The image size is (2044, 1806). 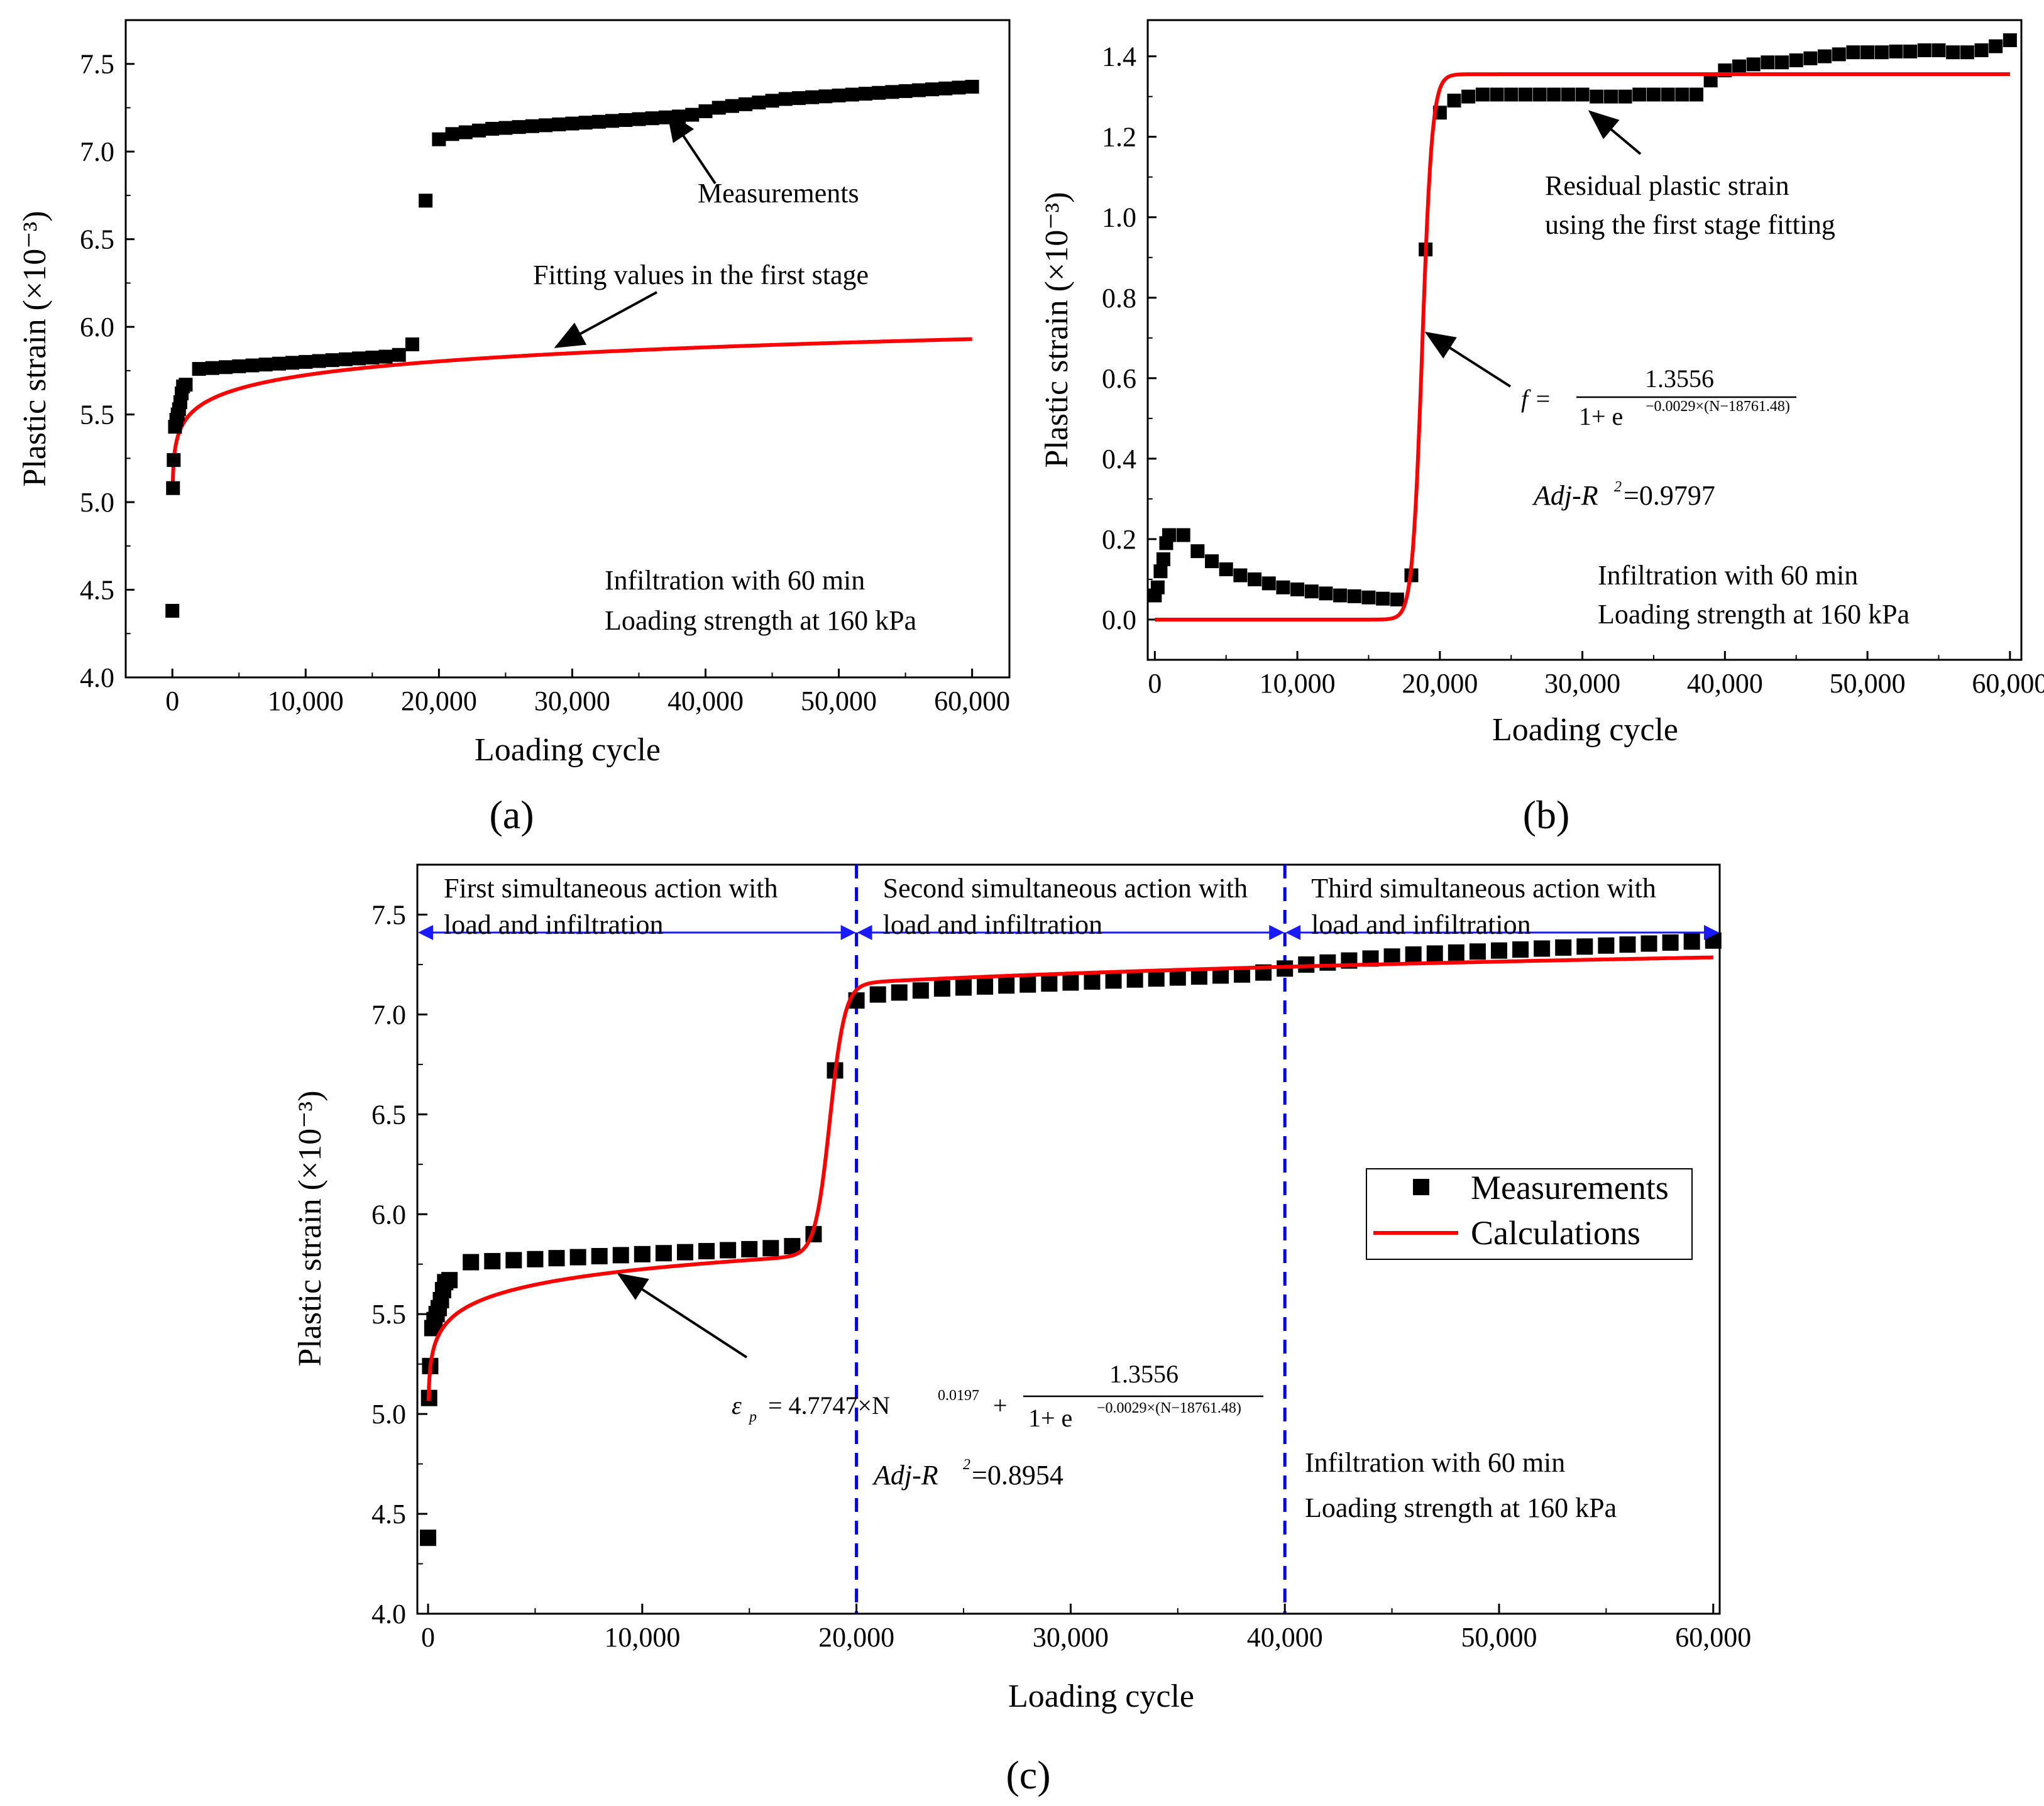 I want to click on panel-b-eq-lhs: f =, so click(x=1536, y=399).